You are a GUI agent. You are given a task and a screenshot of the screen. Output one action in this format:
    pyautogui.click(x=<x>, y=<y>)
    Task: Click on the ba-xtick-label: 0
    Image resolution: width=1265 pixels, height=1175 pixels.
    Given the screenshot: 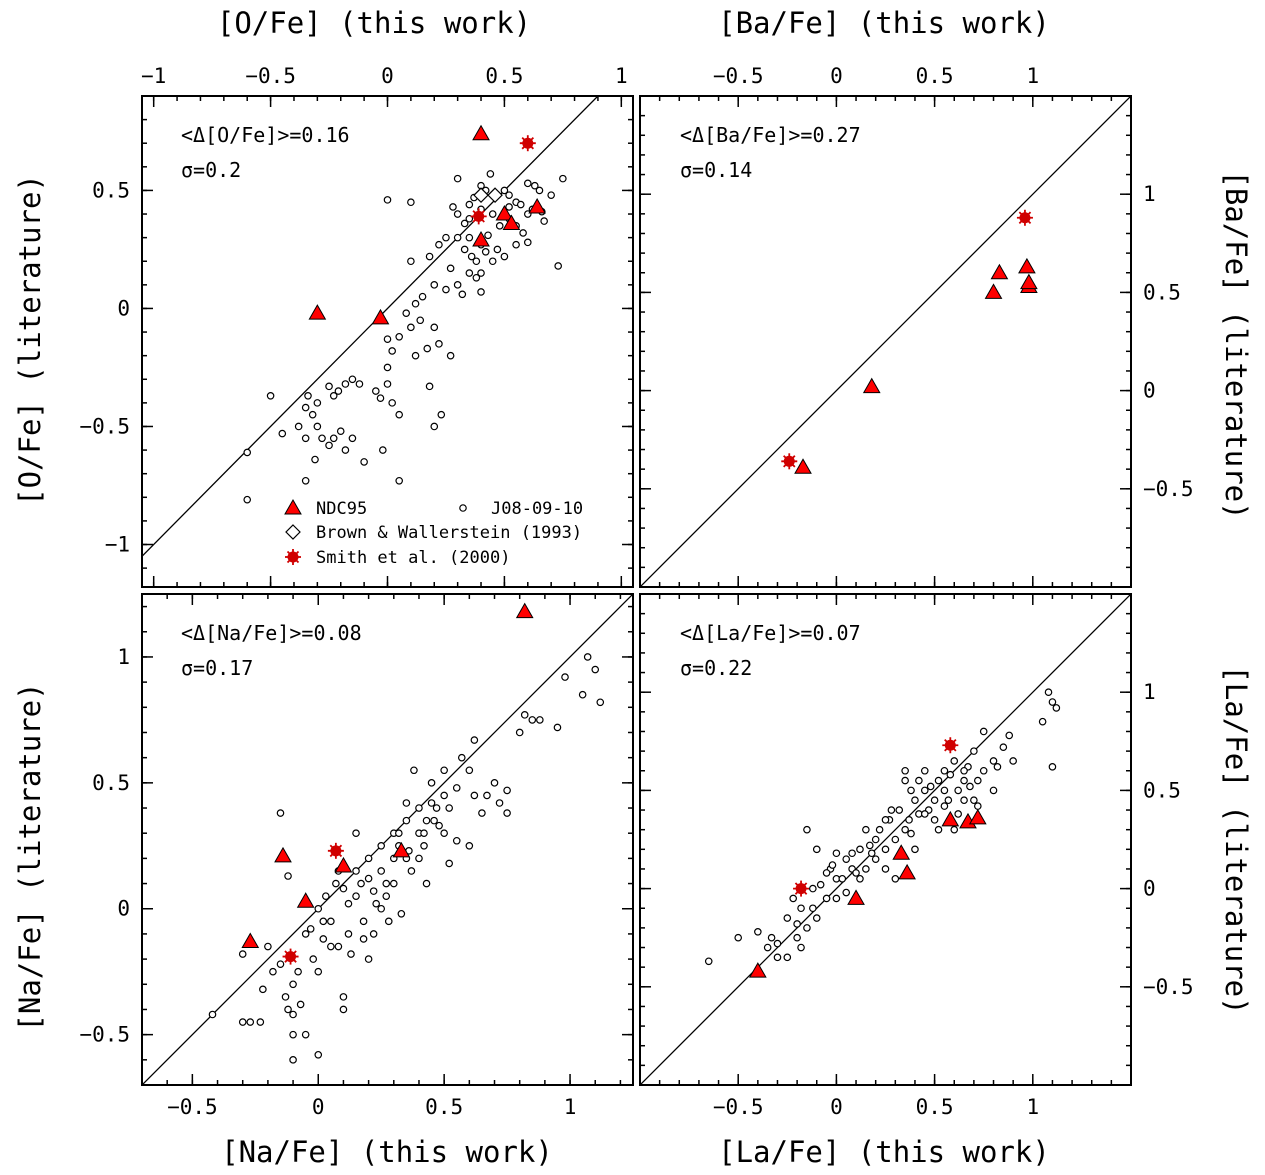 What is the action you would take?
    pyautogui.click(x=836, y=76)
    